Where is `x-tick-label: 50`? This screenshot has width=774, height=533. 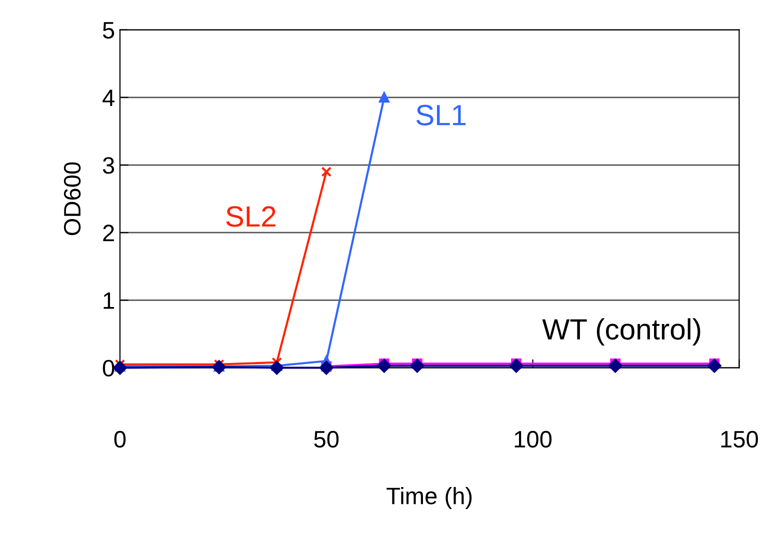 x-tick-label: 50 is located at coordinates (326, 439).